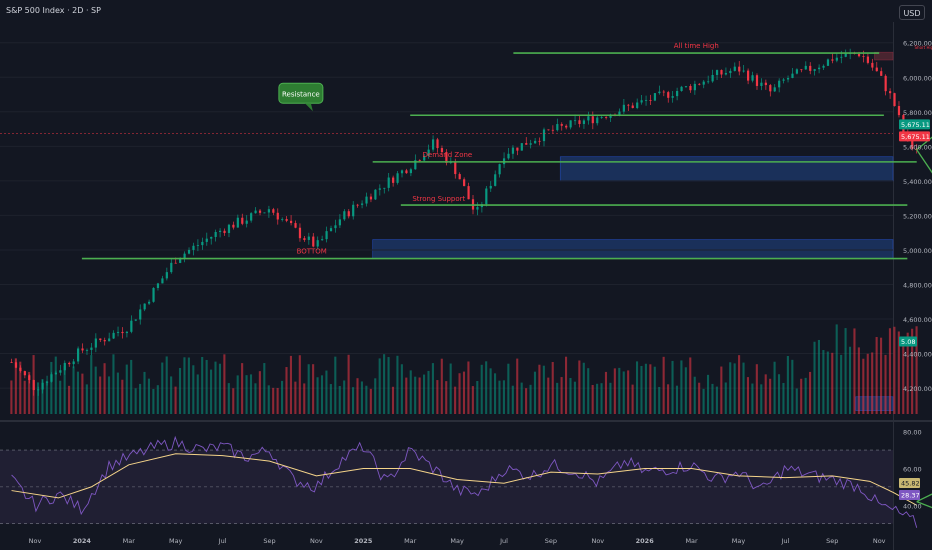  Describe the element at coordinates (129, 541) in the screenshot. I see `time-tick-label: Mar` at that location.